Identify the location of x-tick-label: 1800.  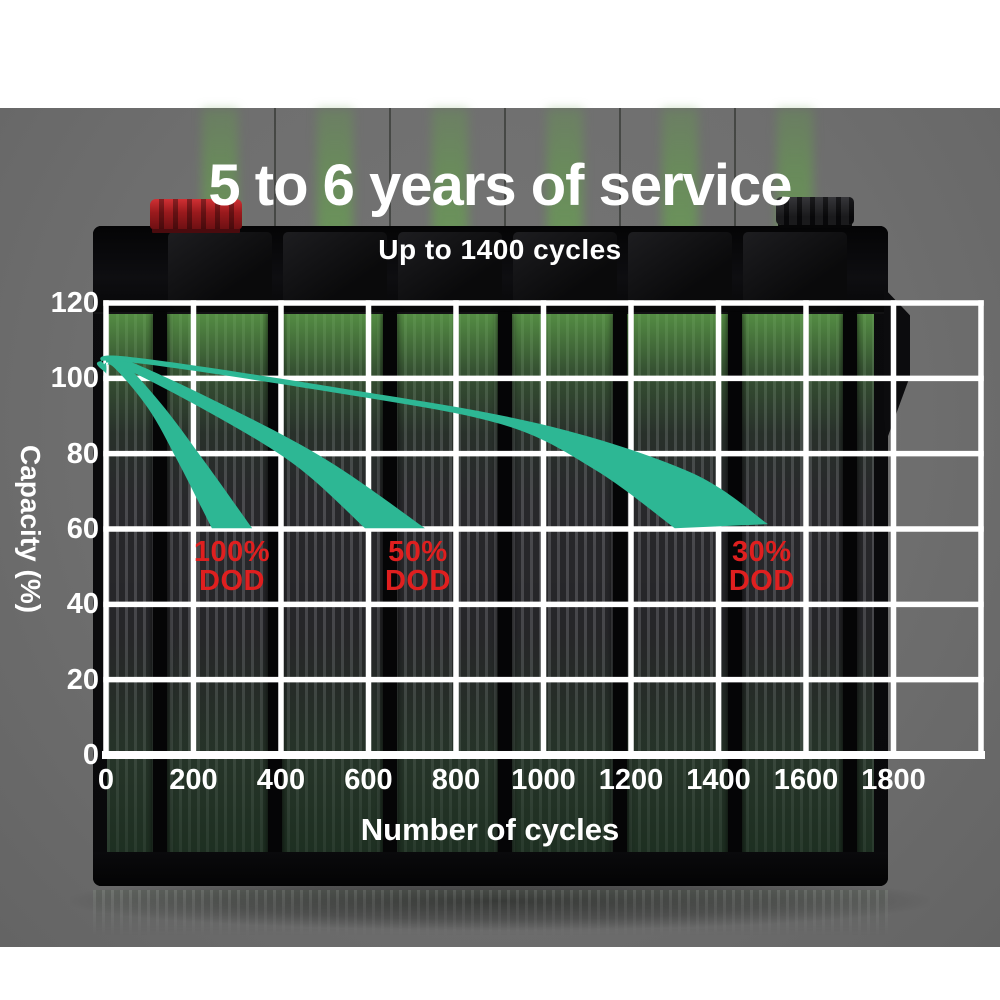
(893, 780).